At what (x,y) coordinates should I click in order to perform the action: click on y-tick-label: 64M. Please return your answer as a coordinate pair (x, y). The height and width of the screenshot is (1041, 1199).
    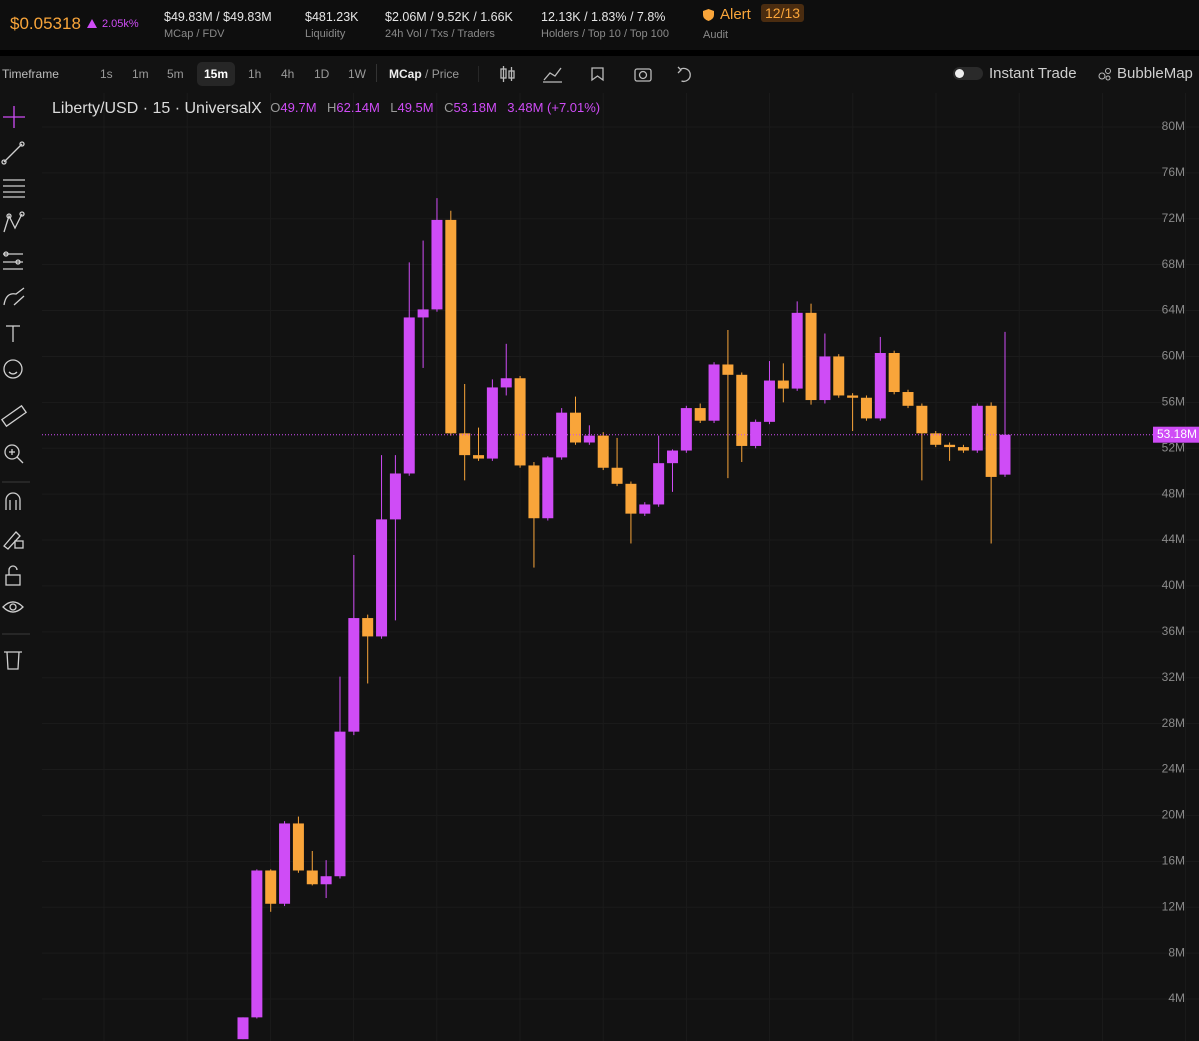
    Looking at the image, I should click on (1173, 310).